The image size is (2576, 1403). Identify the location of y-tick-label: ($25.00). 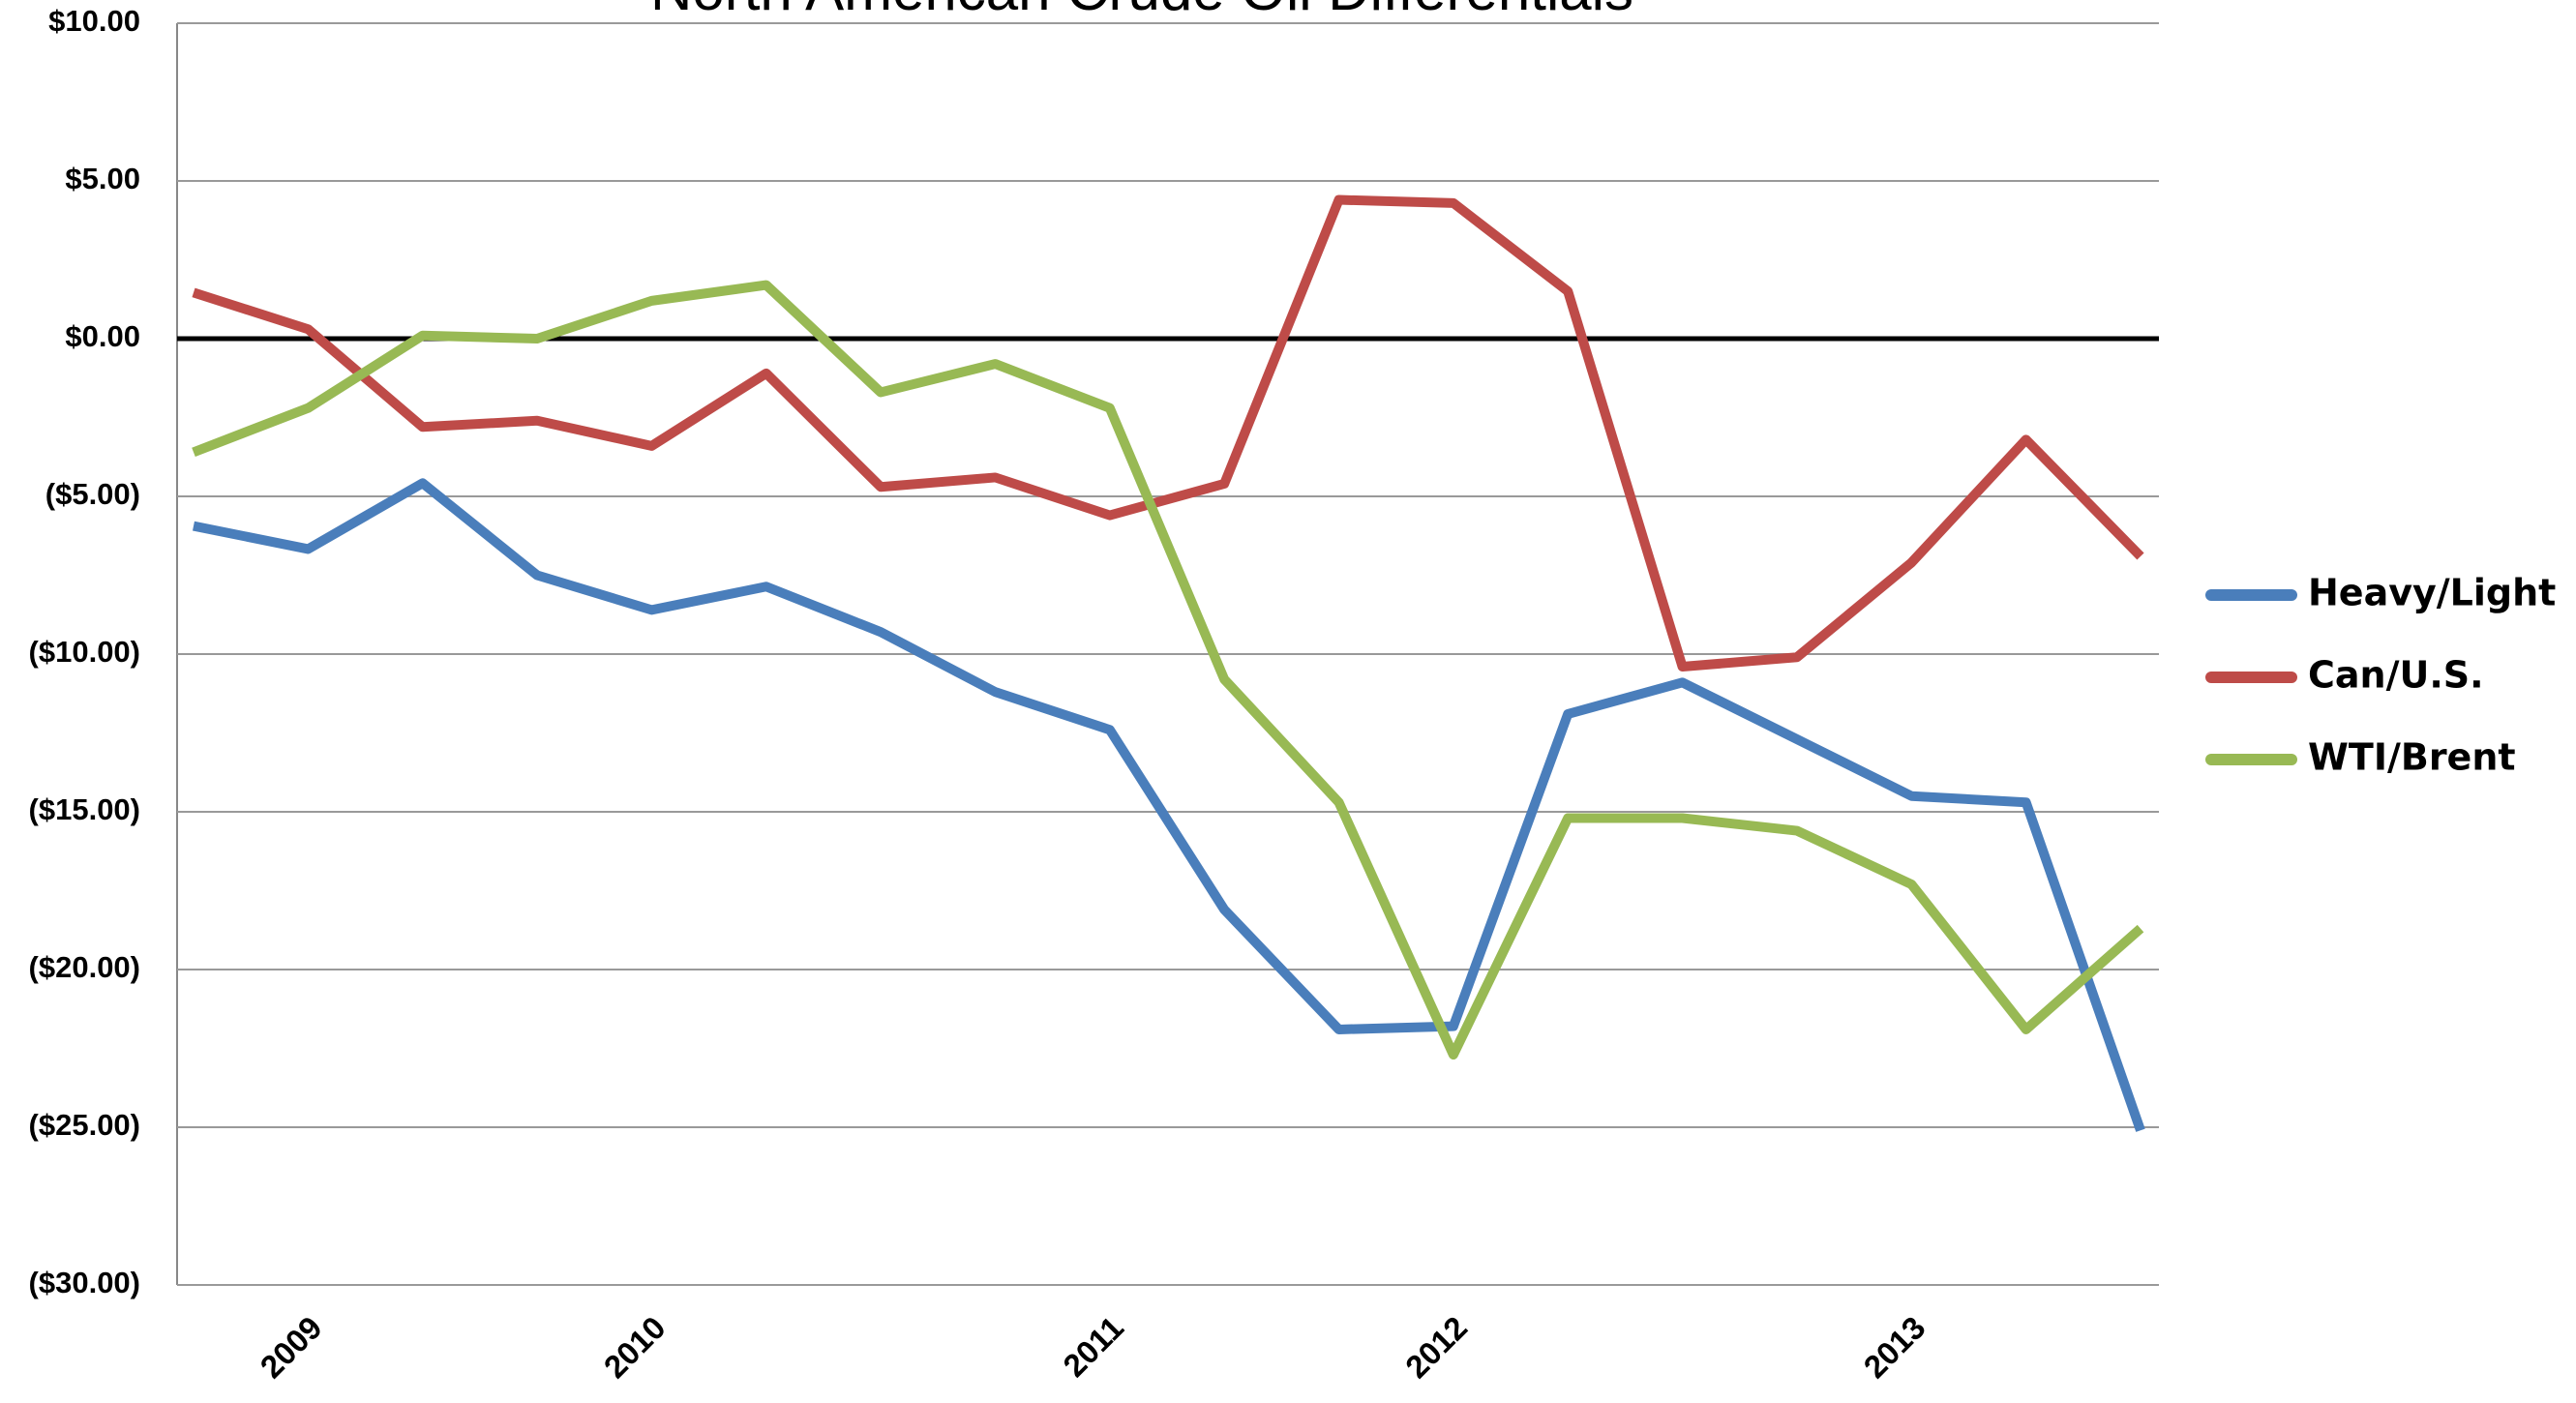
(84, 1125).